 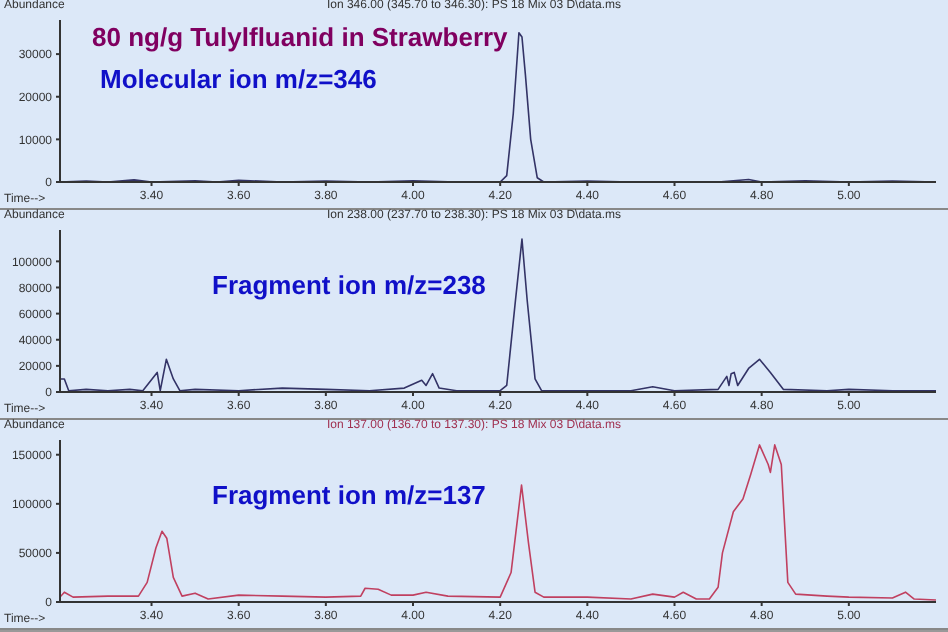 I want to click on annotation: Fragment ion m/z=238, so click(x=349, y=285).